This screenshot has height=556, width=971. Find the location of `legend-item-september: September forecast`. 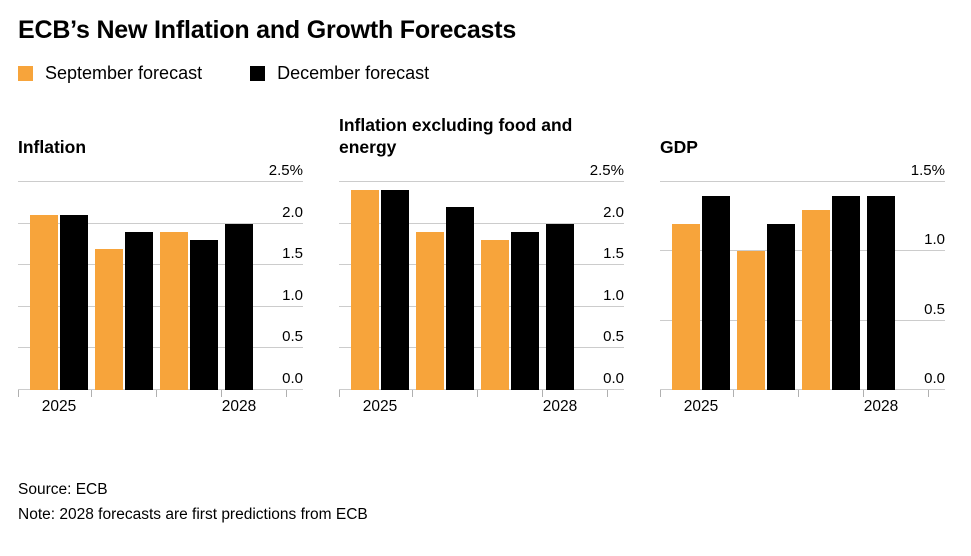

legend-item-september: September forecast is located at coordinates (110, 73).